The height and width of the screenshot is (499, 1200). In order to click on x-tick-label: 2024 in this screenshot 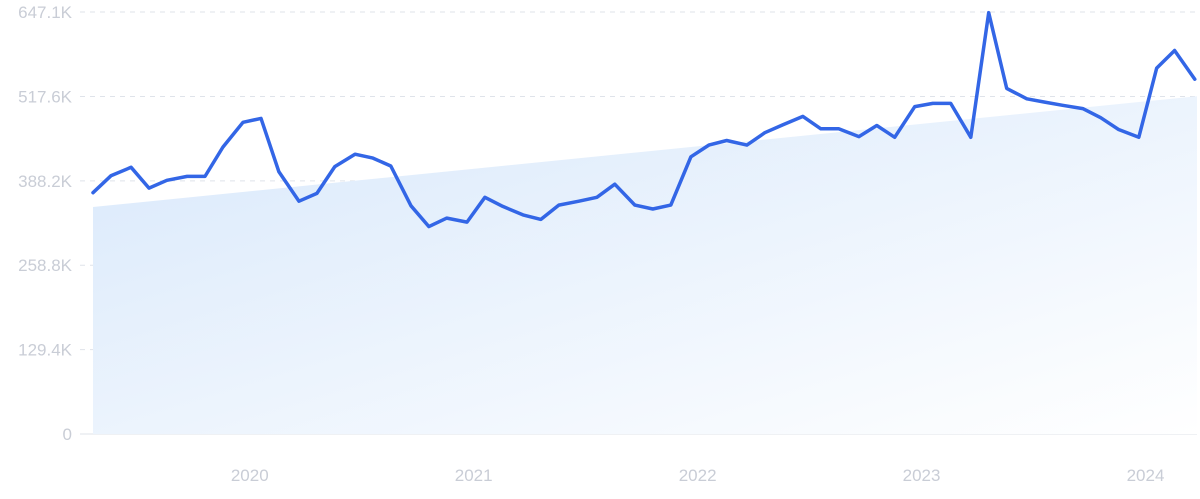, I will do `click(1146, 475)`.